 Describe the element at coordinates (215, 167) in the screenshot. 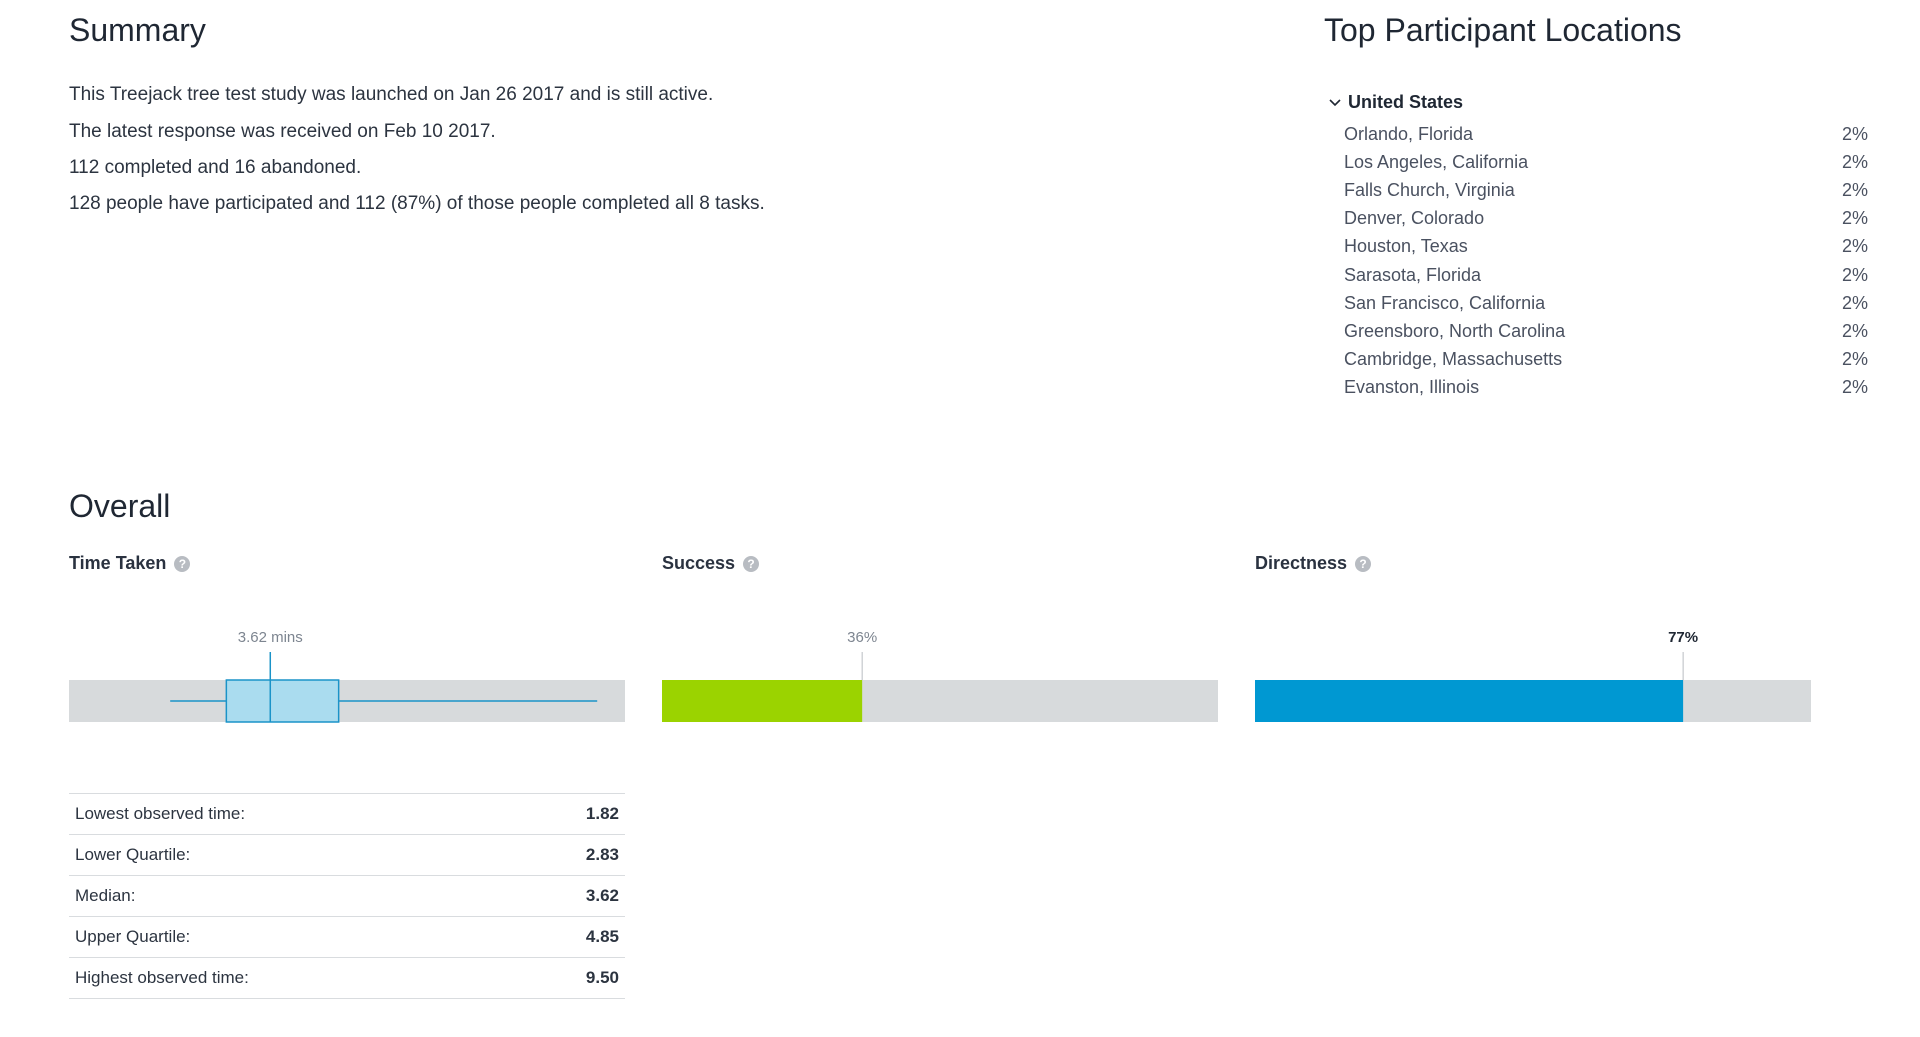

I see `summary-line-completed: 112 completed and 16 abandoned.` at that location.